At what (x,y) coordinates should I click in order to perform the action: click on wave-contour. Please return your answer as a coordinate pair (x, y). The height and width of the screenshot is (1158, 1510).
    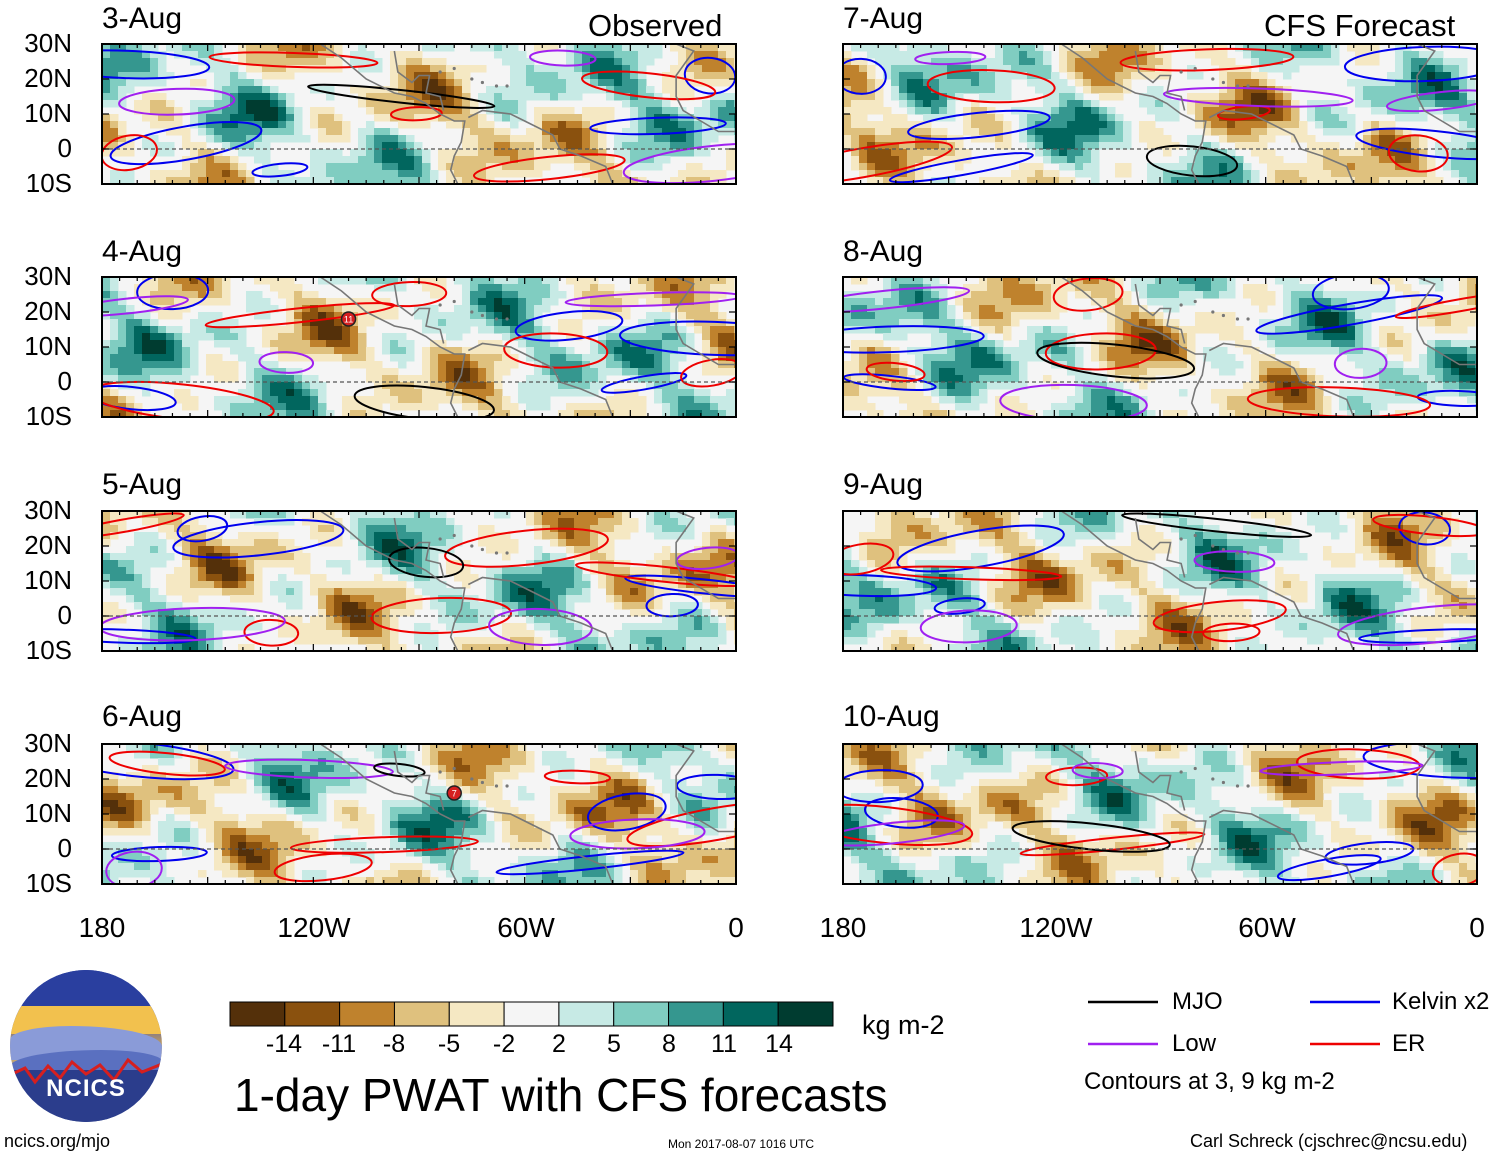
    Looking at the image, I should click on (177, 101).